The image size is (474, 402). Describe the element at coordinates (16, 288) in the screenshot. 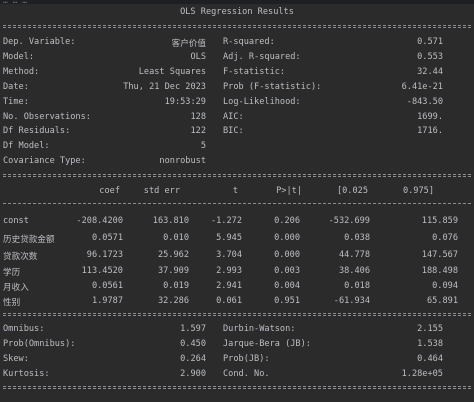

I see `coef-variable: 月收入` at that location.